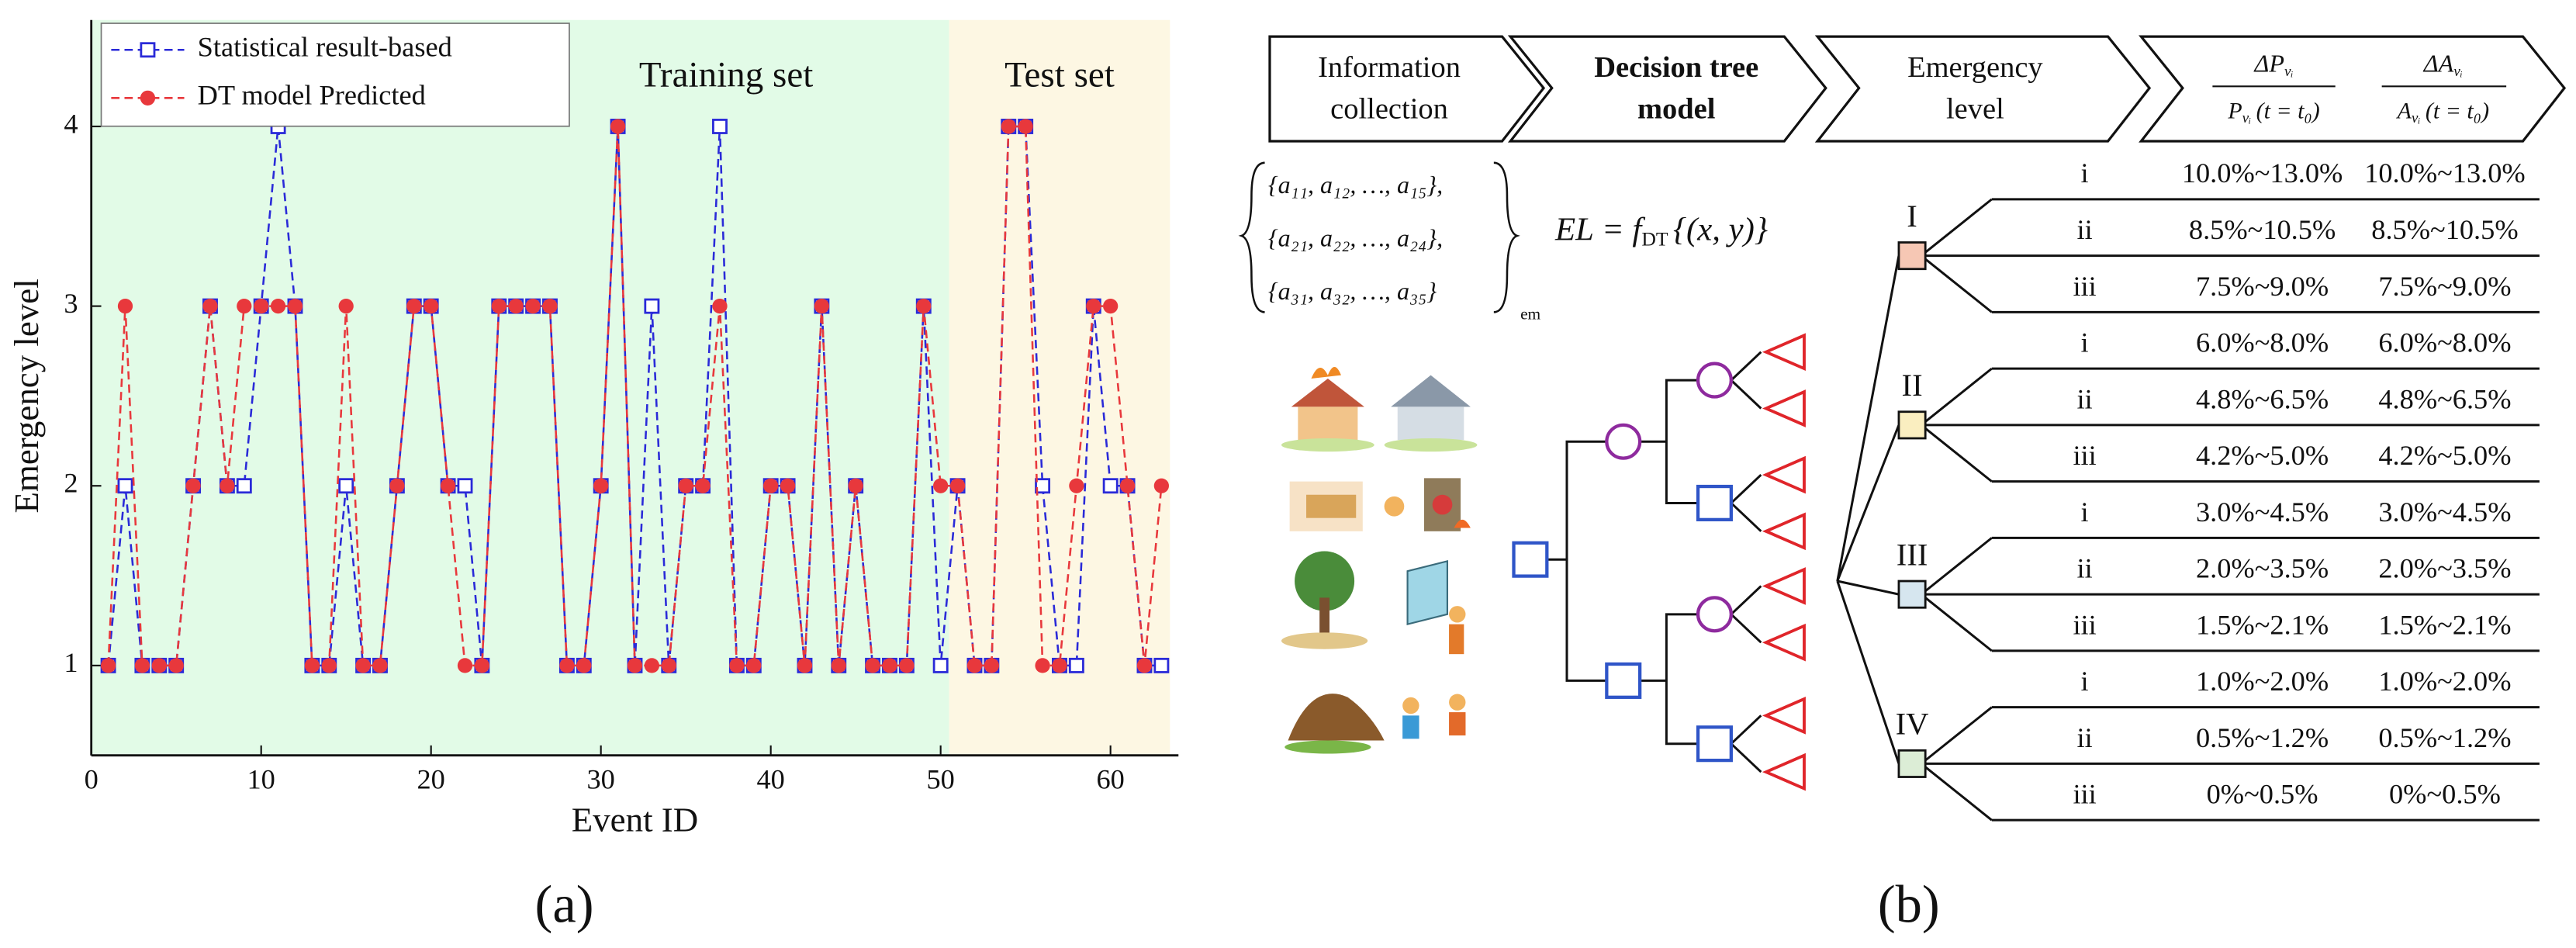 The height and width of the screenshot is (948, 2576). Describe the element at coordinates (2444, 737) in the screenshot. I see `range-a: 0.5%~1.2%` at that location.